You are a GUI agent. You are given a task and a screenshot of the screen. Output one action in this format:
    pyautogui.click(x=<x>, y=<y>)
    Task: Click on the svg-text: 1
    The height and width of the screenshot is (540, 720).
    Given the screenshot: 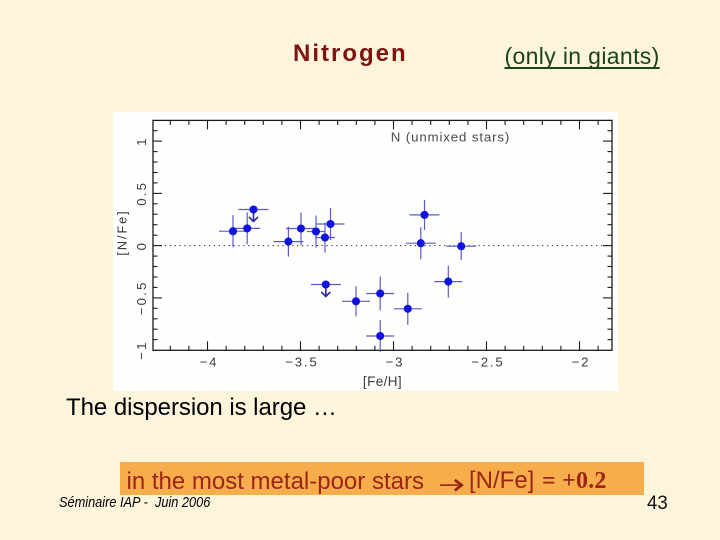 What is the action you would take?
    pyautogui.click(x=141, y=141)
    